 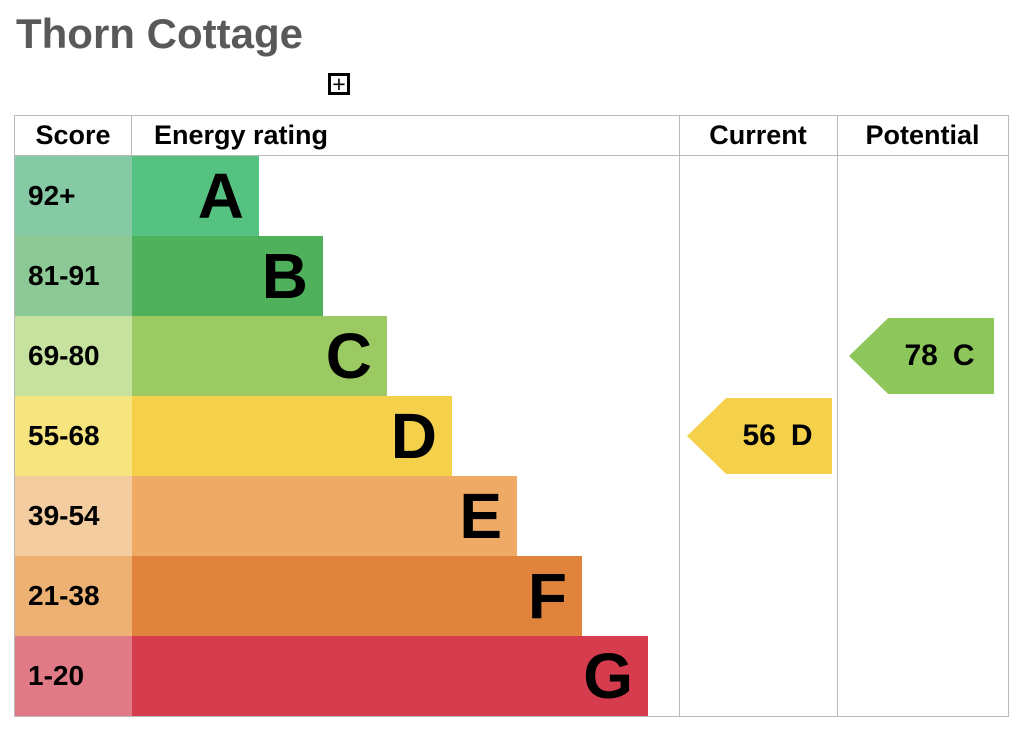 I want to click on current-rating-value: 56, so click(x=759, y=435).